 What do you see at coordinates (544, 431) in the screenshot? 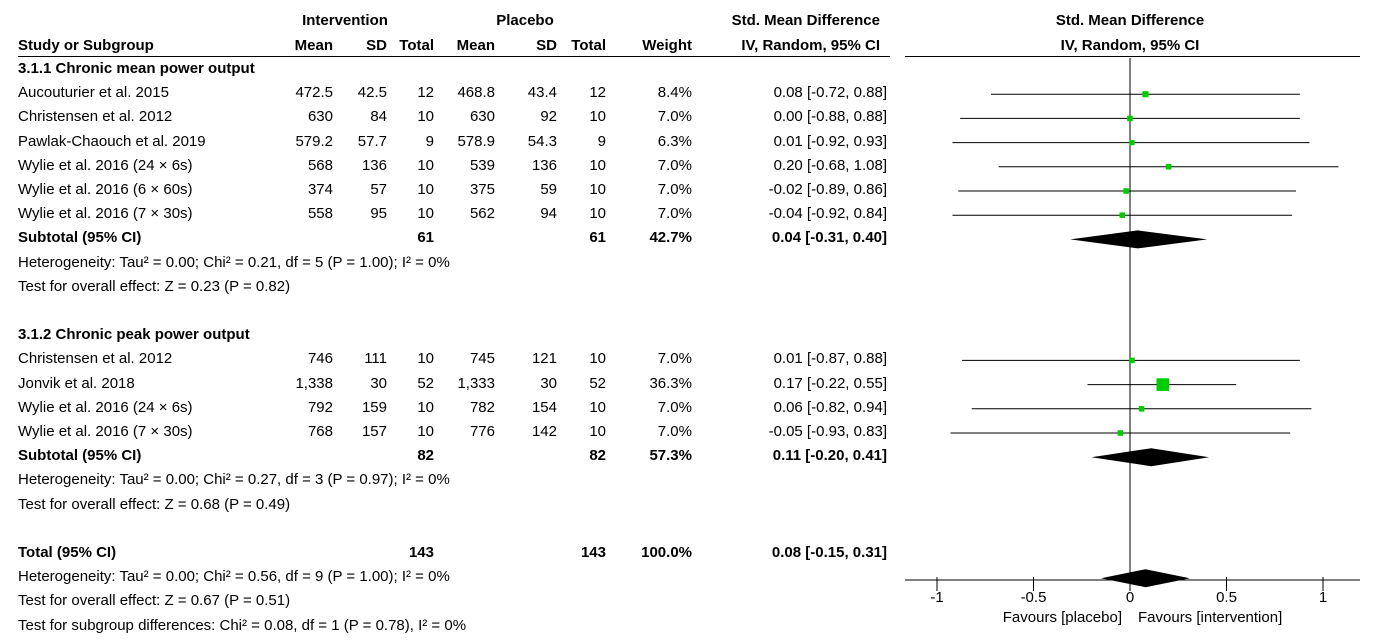
I see `study-sd2: 142` at bounding box center [544, 431].